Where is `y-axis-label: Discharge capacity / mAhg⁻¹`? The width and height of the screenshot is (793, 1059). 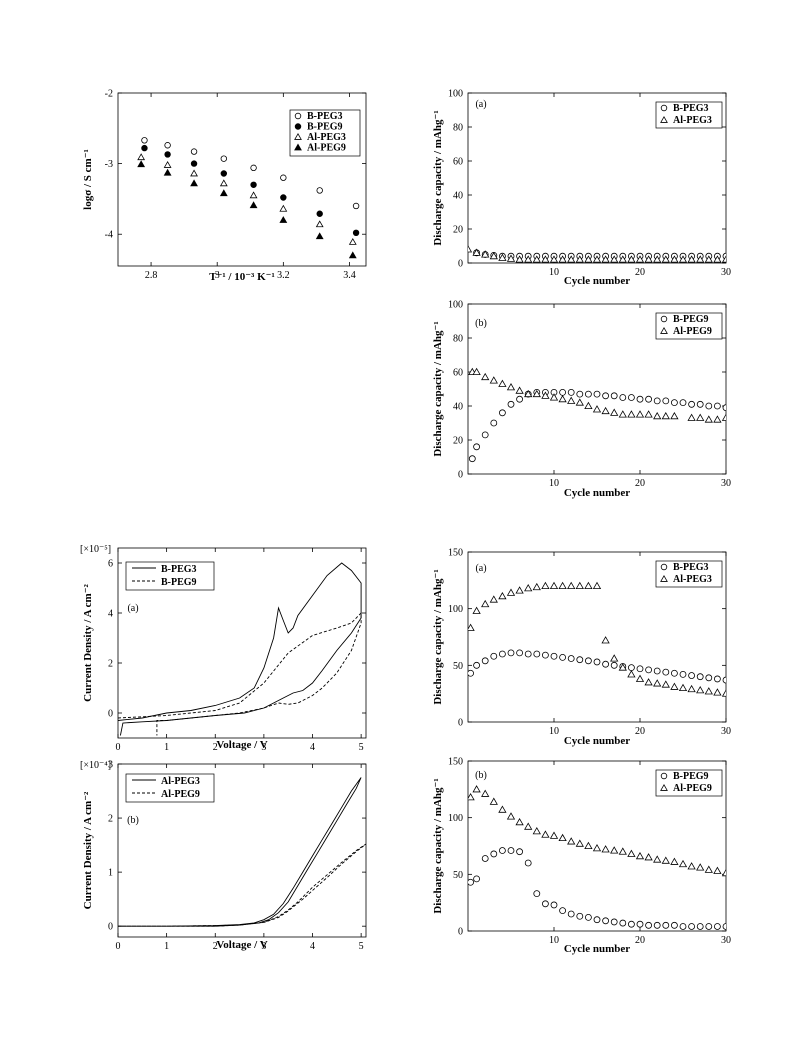 y-axis-label: Discharge capacity / mAhg⁻¹ is located at coordinates (438, 388).